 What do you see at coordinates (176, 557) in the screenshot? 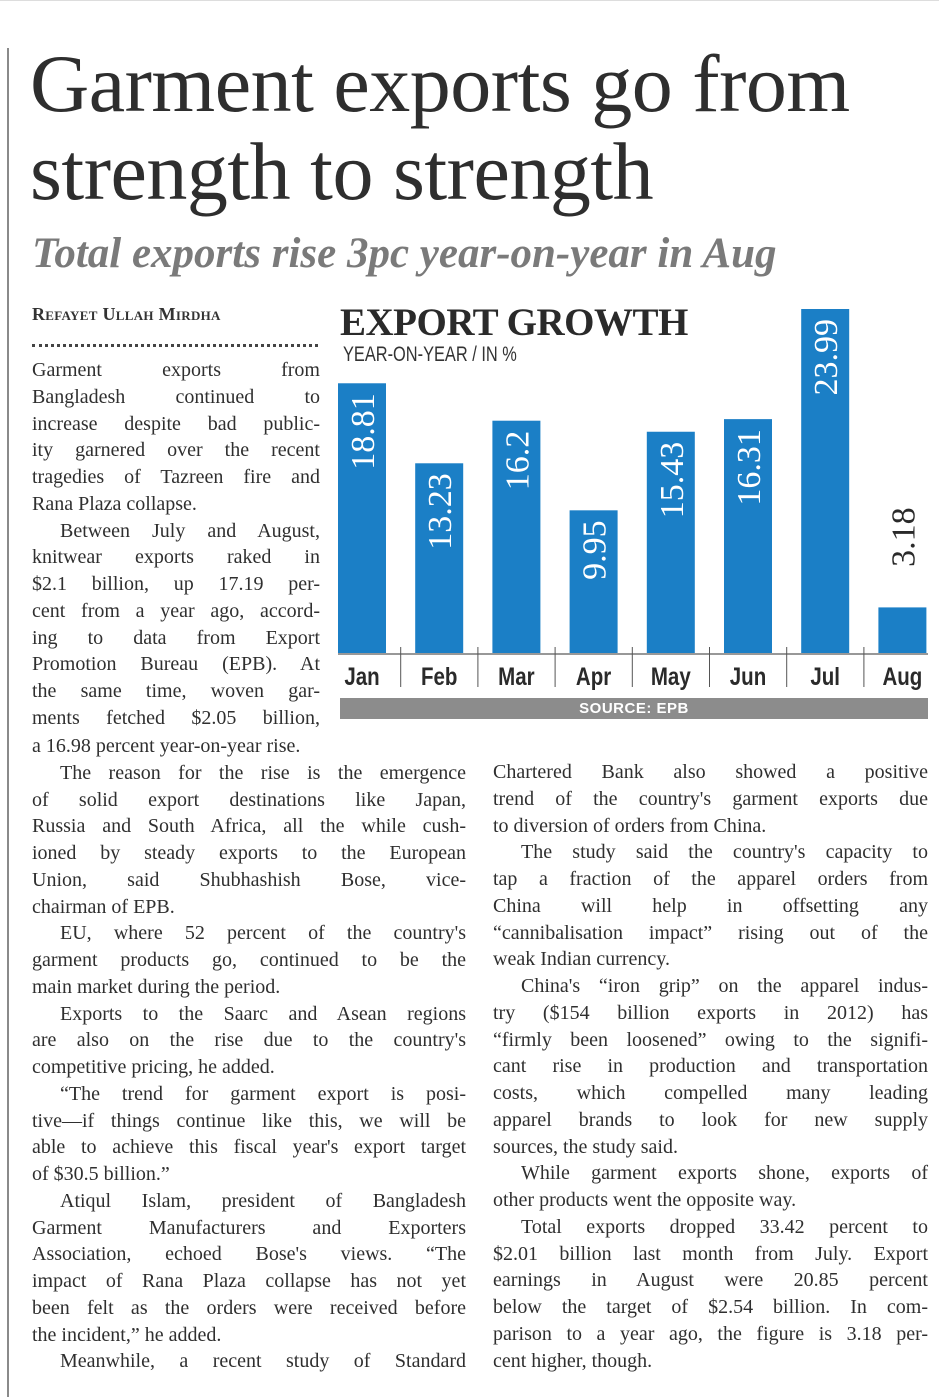
I see `article-line: knitwear exports raked in` at bounding box center [176, 557].